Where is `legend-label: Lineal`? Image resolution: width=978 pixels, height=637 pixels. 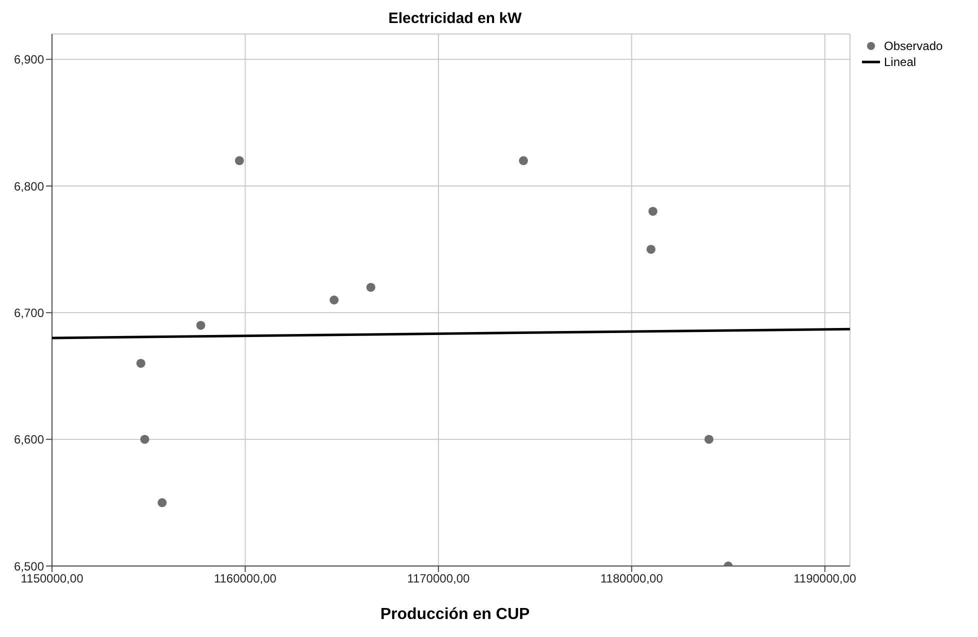
legend-label: Lineal is located at coordinates (900, 62).